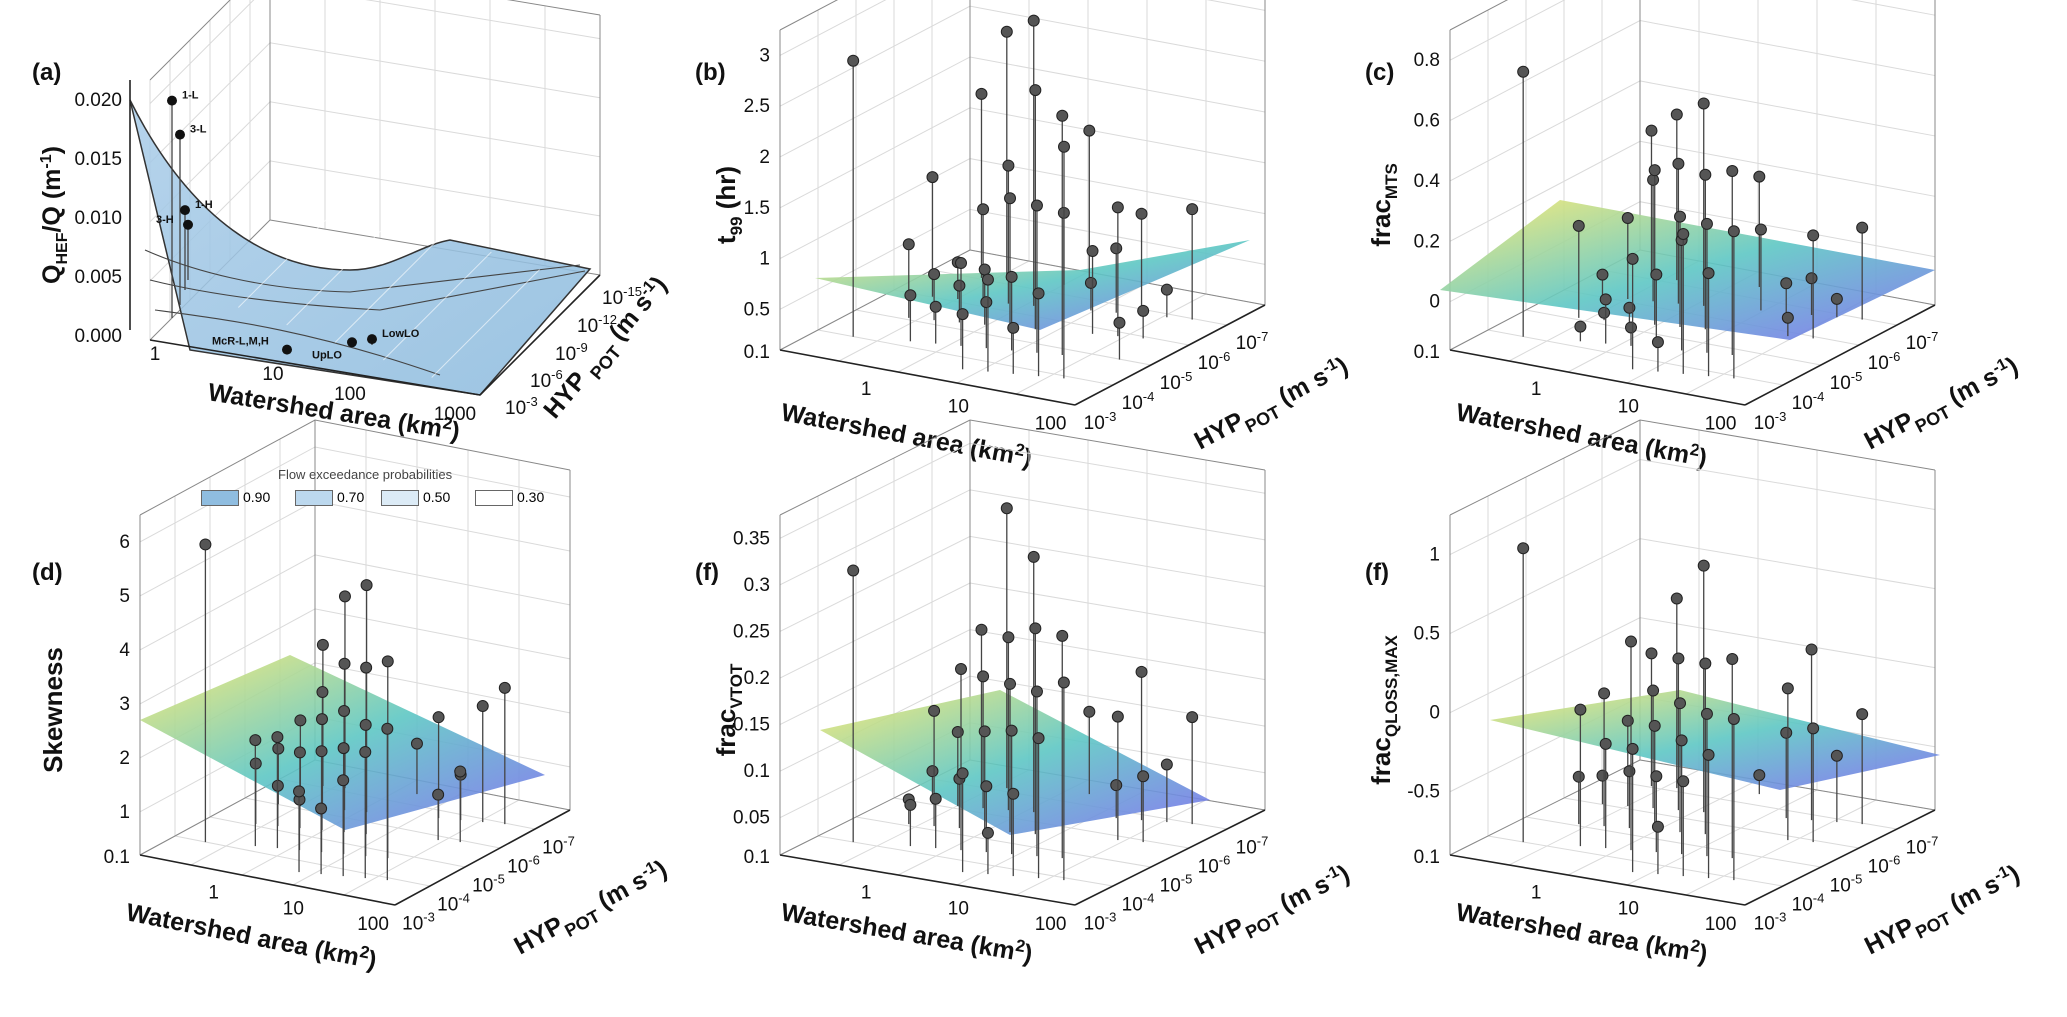 The width and height of the screenshot is (2067, 1017). What do you see at coordinates (365, 474) in the screenshot?
I see `legend-title: Flow exceedance probabilities` at bounding box center [365, 474].